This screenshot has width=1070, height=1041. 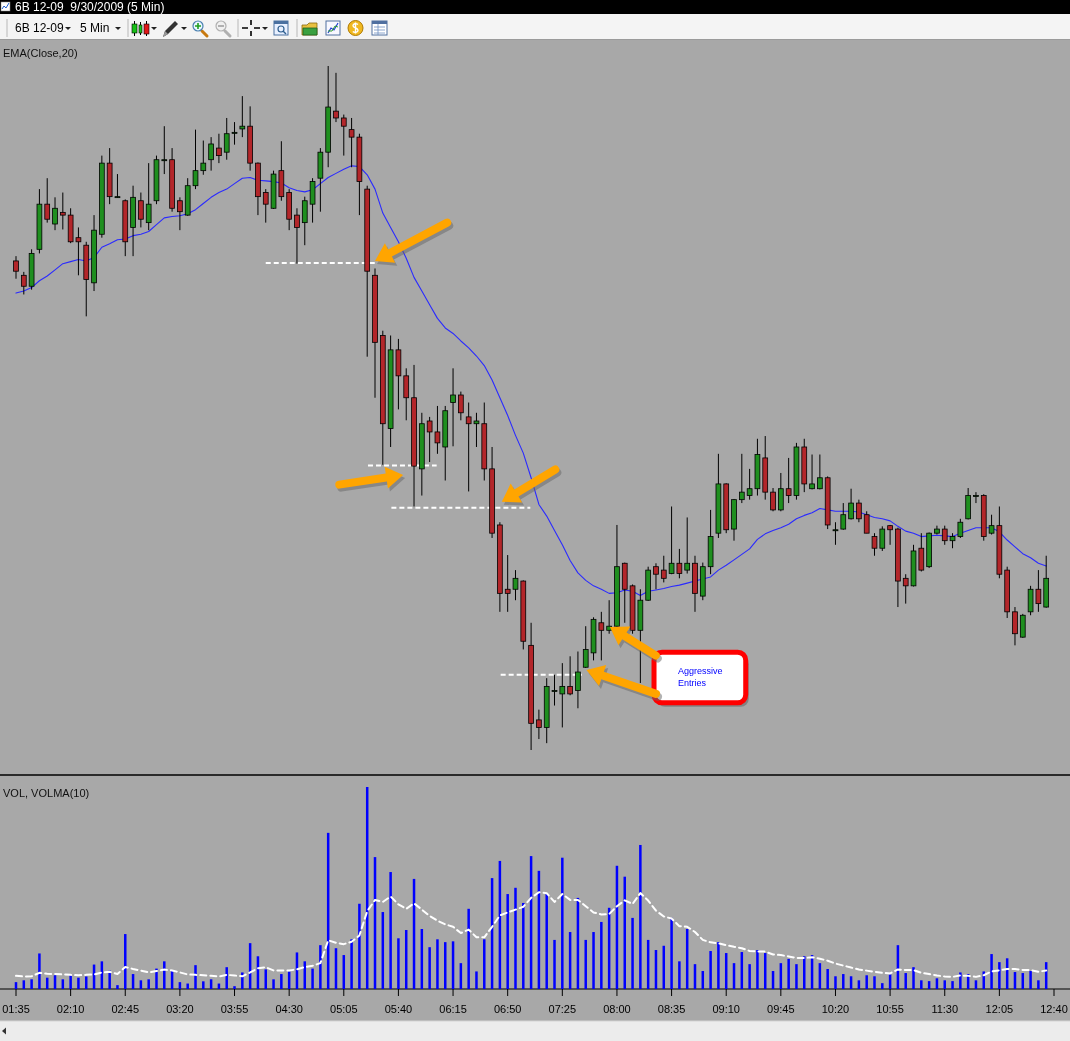 What do you see at coordinates (180, 1009) in the screenshot?
I see `x-tick-label: 03:20` at bounding box center [180, 1009].